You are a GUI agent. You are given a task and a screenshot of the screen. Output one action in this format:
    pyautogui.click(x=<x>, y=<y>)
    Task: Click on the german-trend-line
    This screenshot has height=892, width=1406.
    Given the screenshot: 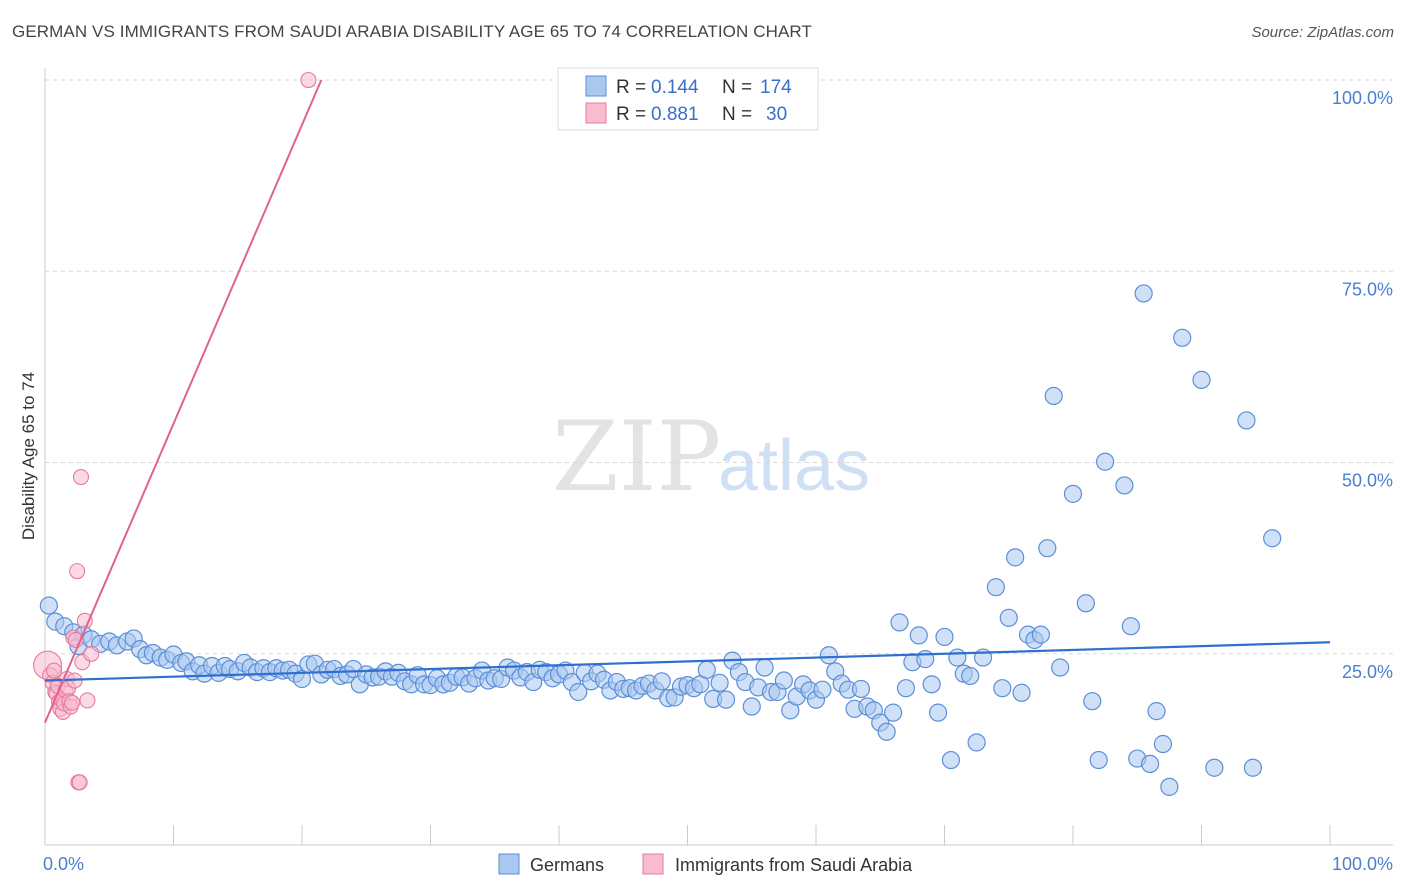 What is the action you would take?
    pyautogui.click(x=687, y=661)
    